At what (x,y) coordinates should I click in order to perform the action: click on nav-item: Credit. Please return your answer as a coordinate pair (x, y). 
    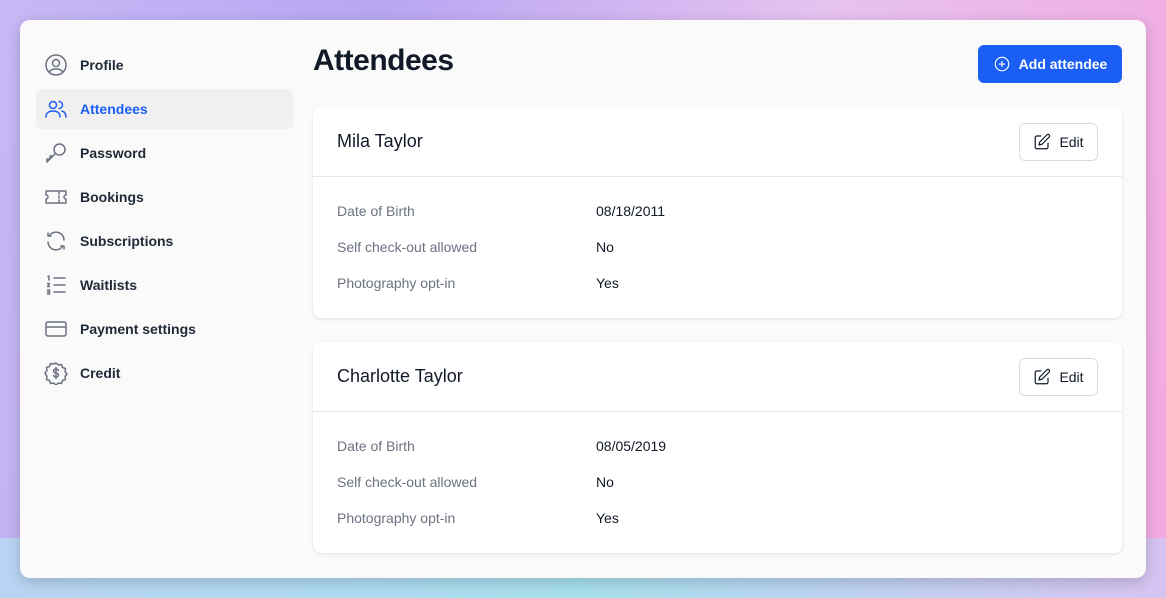
    Looking at the image, I should click on (164, 373).